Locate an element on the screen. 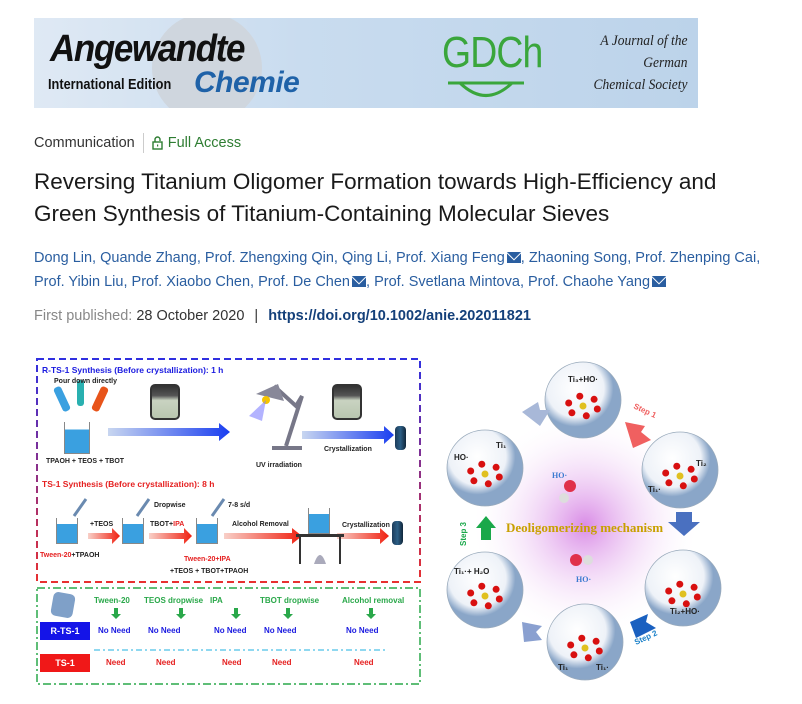 This screenshot has width=802, height=704. table-header: TEOS dropwise is located at coordinates (174, 600).